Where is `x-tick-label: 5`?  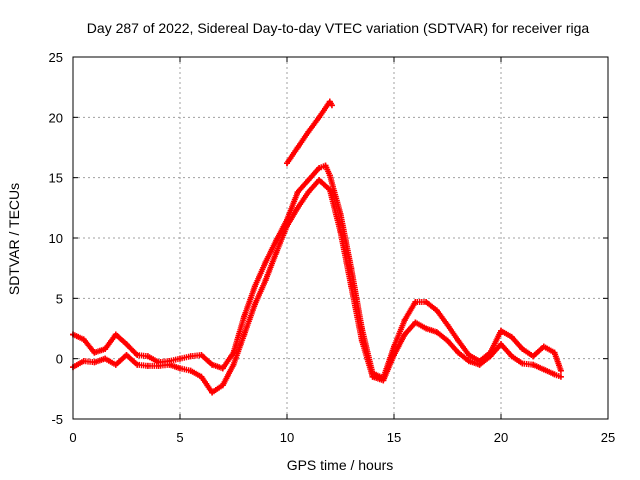
x-tick-label: 5 is located at coordinates (179, 437).